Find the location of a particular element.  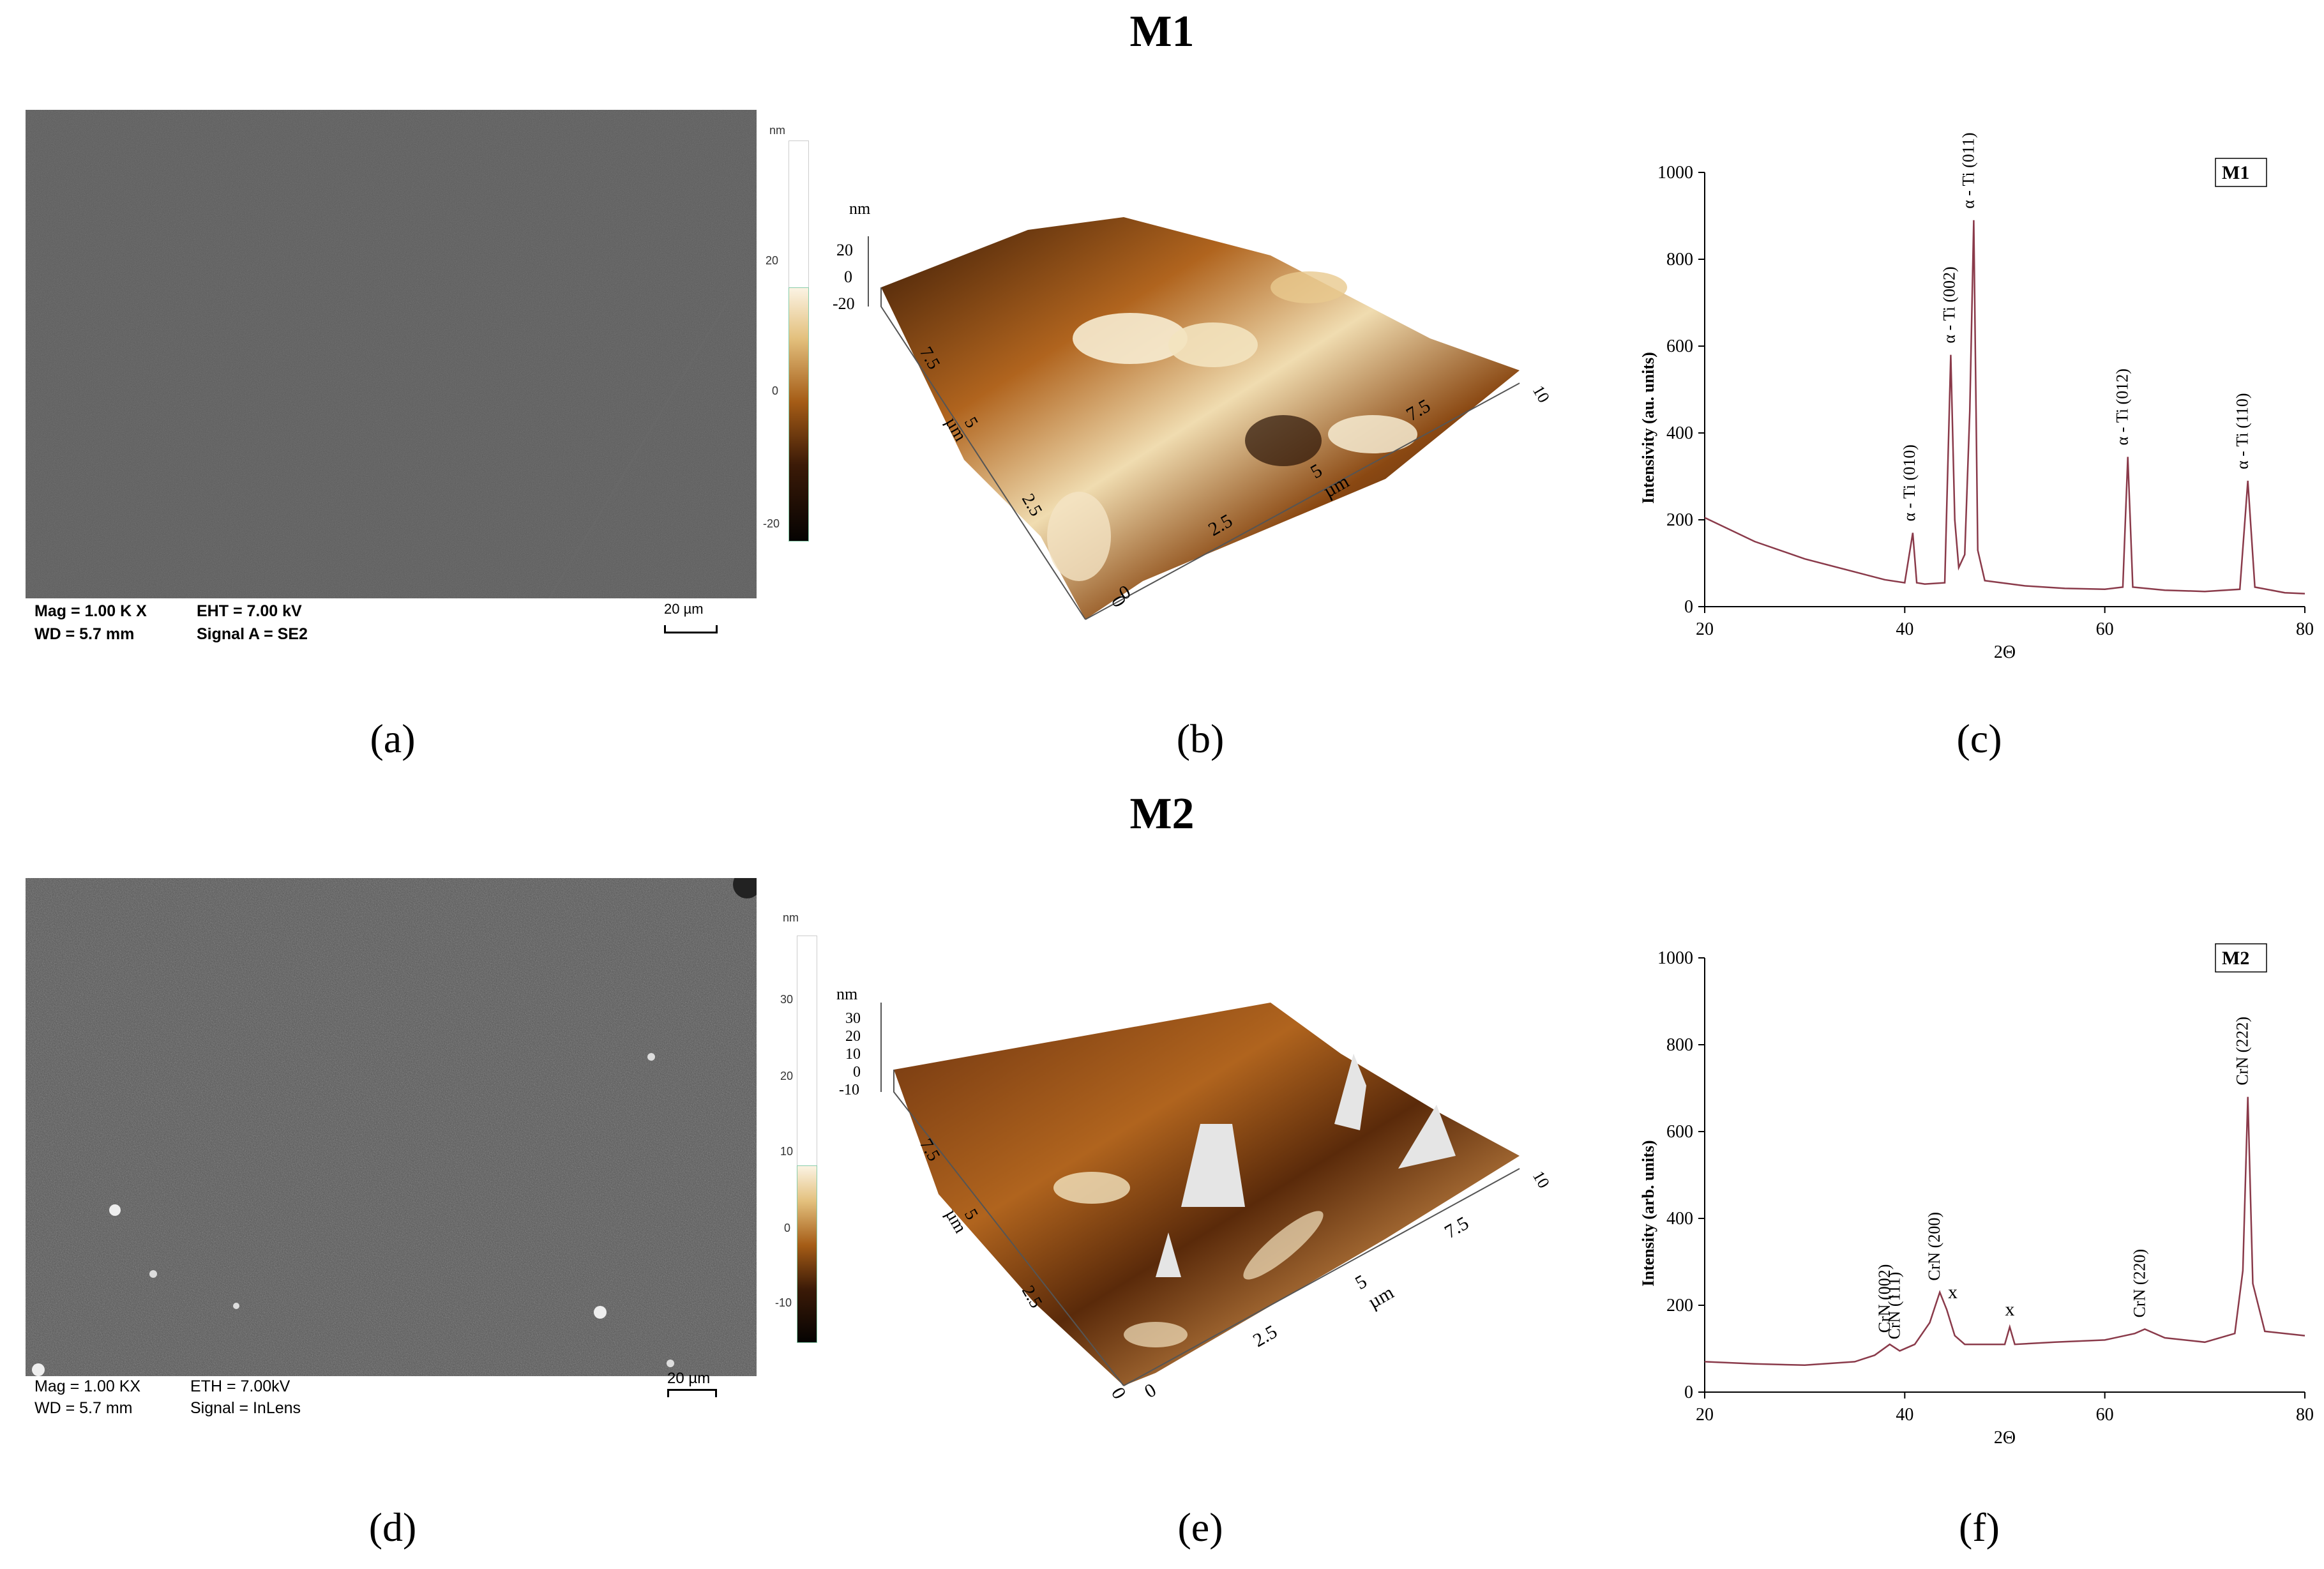

sem-eht: EHT = 7.00 kV is located at coordinates (249, 611).